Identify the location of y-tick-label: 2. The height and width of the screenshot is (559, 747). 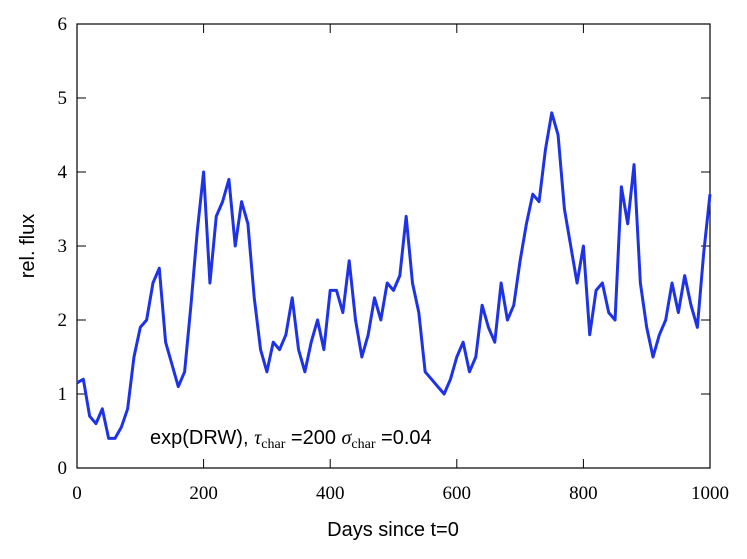
(63, 320).